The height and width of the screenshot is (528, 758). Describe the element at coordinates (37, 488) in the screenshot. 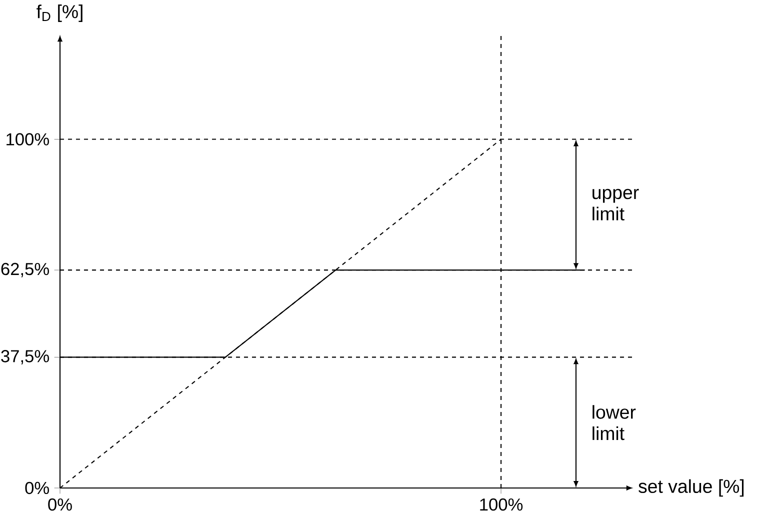

I see `y-tick-label: 0%` at that location.